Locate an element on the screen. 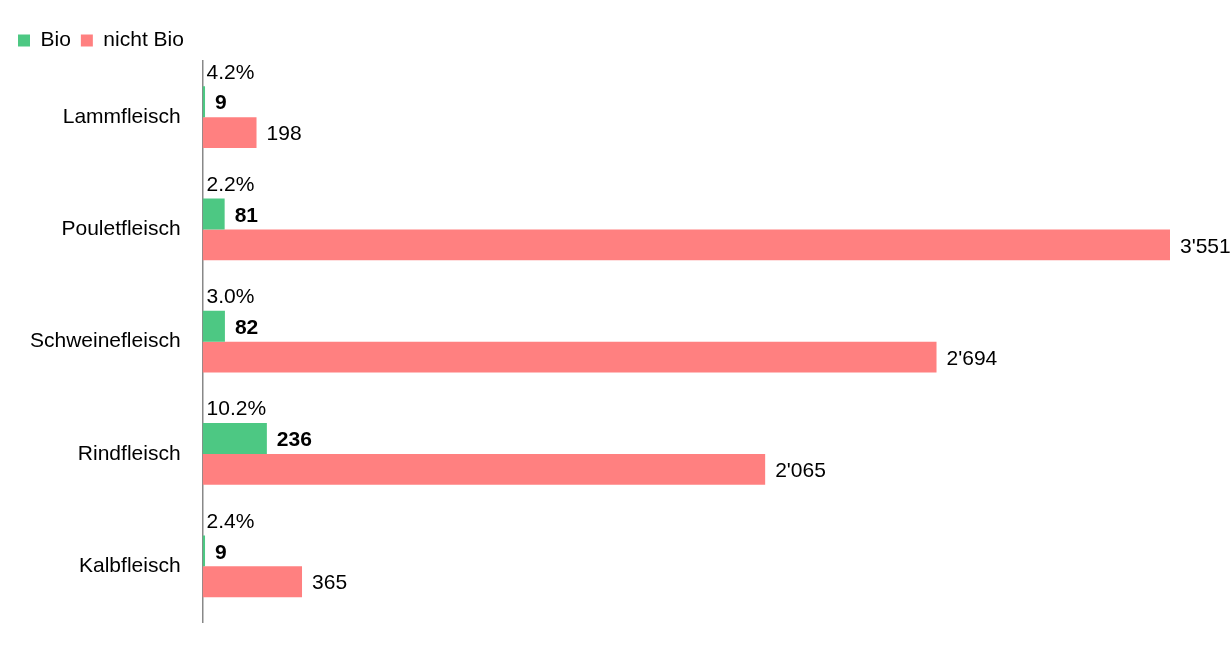 This screenshot has width=1232, height=657. legend-label: nicht Bio is located at coordinates (143, 39).